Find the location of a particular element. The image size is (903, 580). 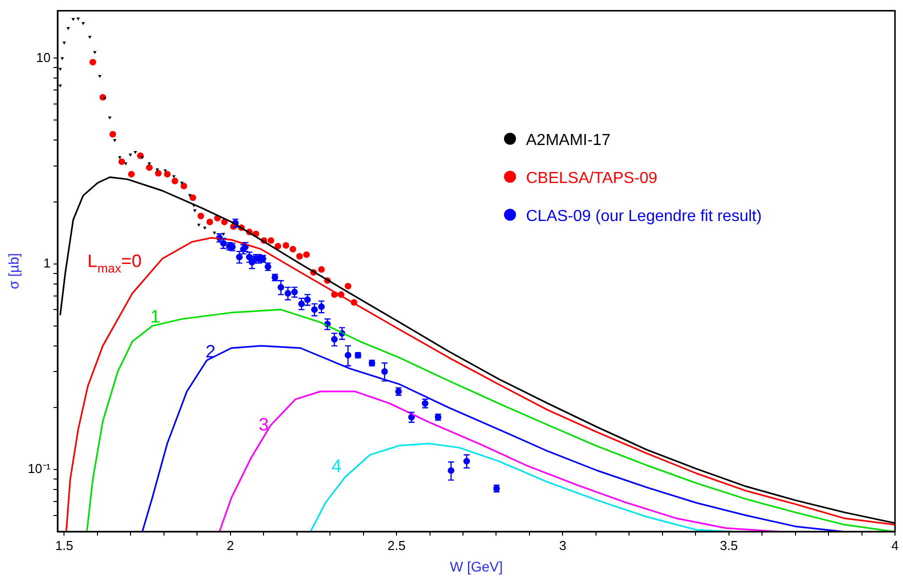

x-tick-label: 2.5 is located at coordinates (397, 545).